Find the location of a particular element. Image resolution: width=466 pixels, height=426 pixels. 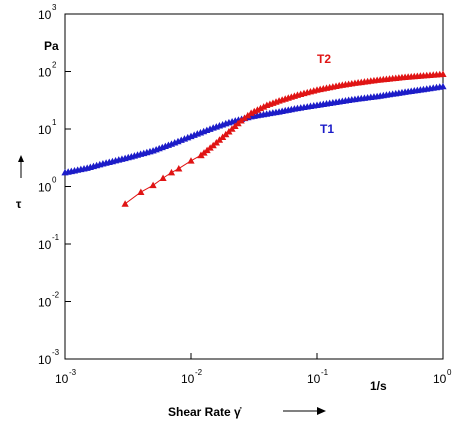

x-axis-unit: 1/s is located at coordinates (378, 386).